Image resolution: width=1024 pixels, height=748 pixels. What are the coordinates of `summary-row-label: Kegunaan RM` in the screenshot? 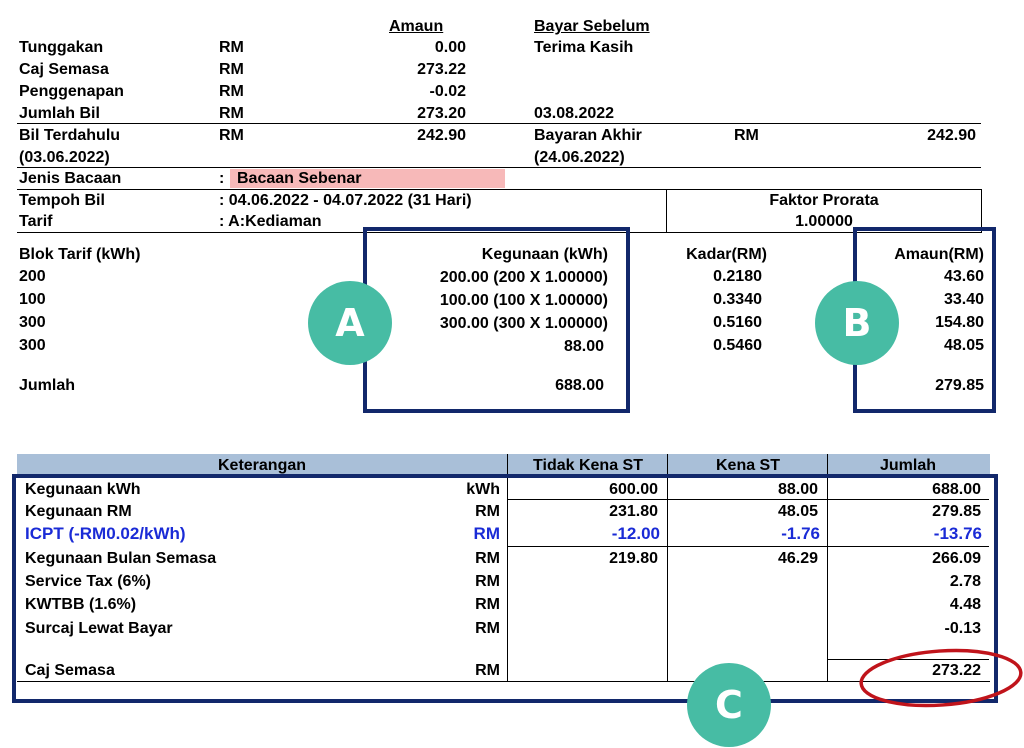 It's located at (78, 511).